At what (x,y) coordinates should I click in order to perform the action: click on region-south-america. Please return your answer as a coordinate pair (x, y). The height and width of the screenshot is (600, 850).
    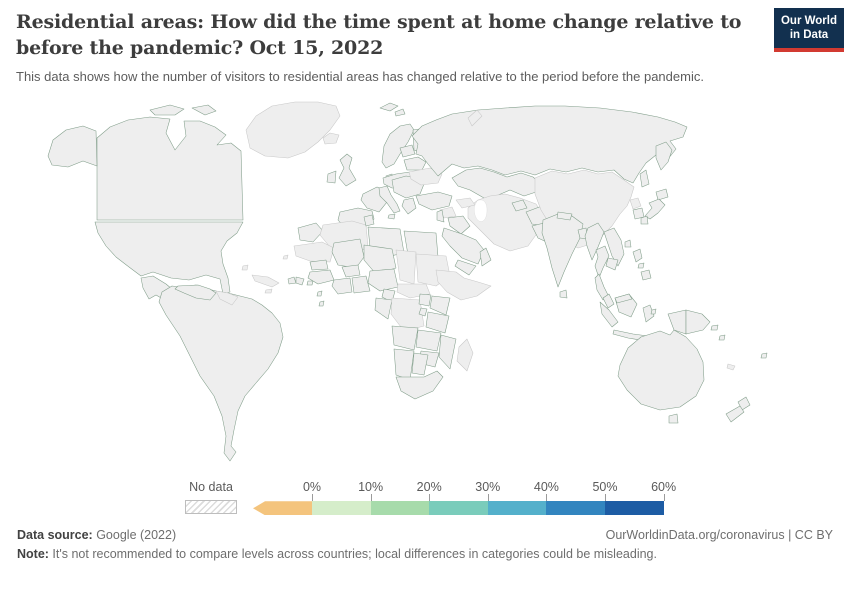
    Looking at the image, I should click on (221, 373).